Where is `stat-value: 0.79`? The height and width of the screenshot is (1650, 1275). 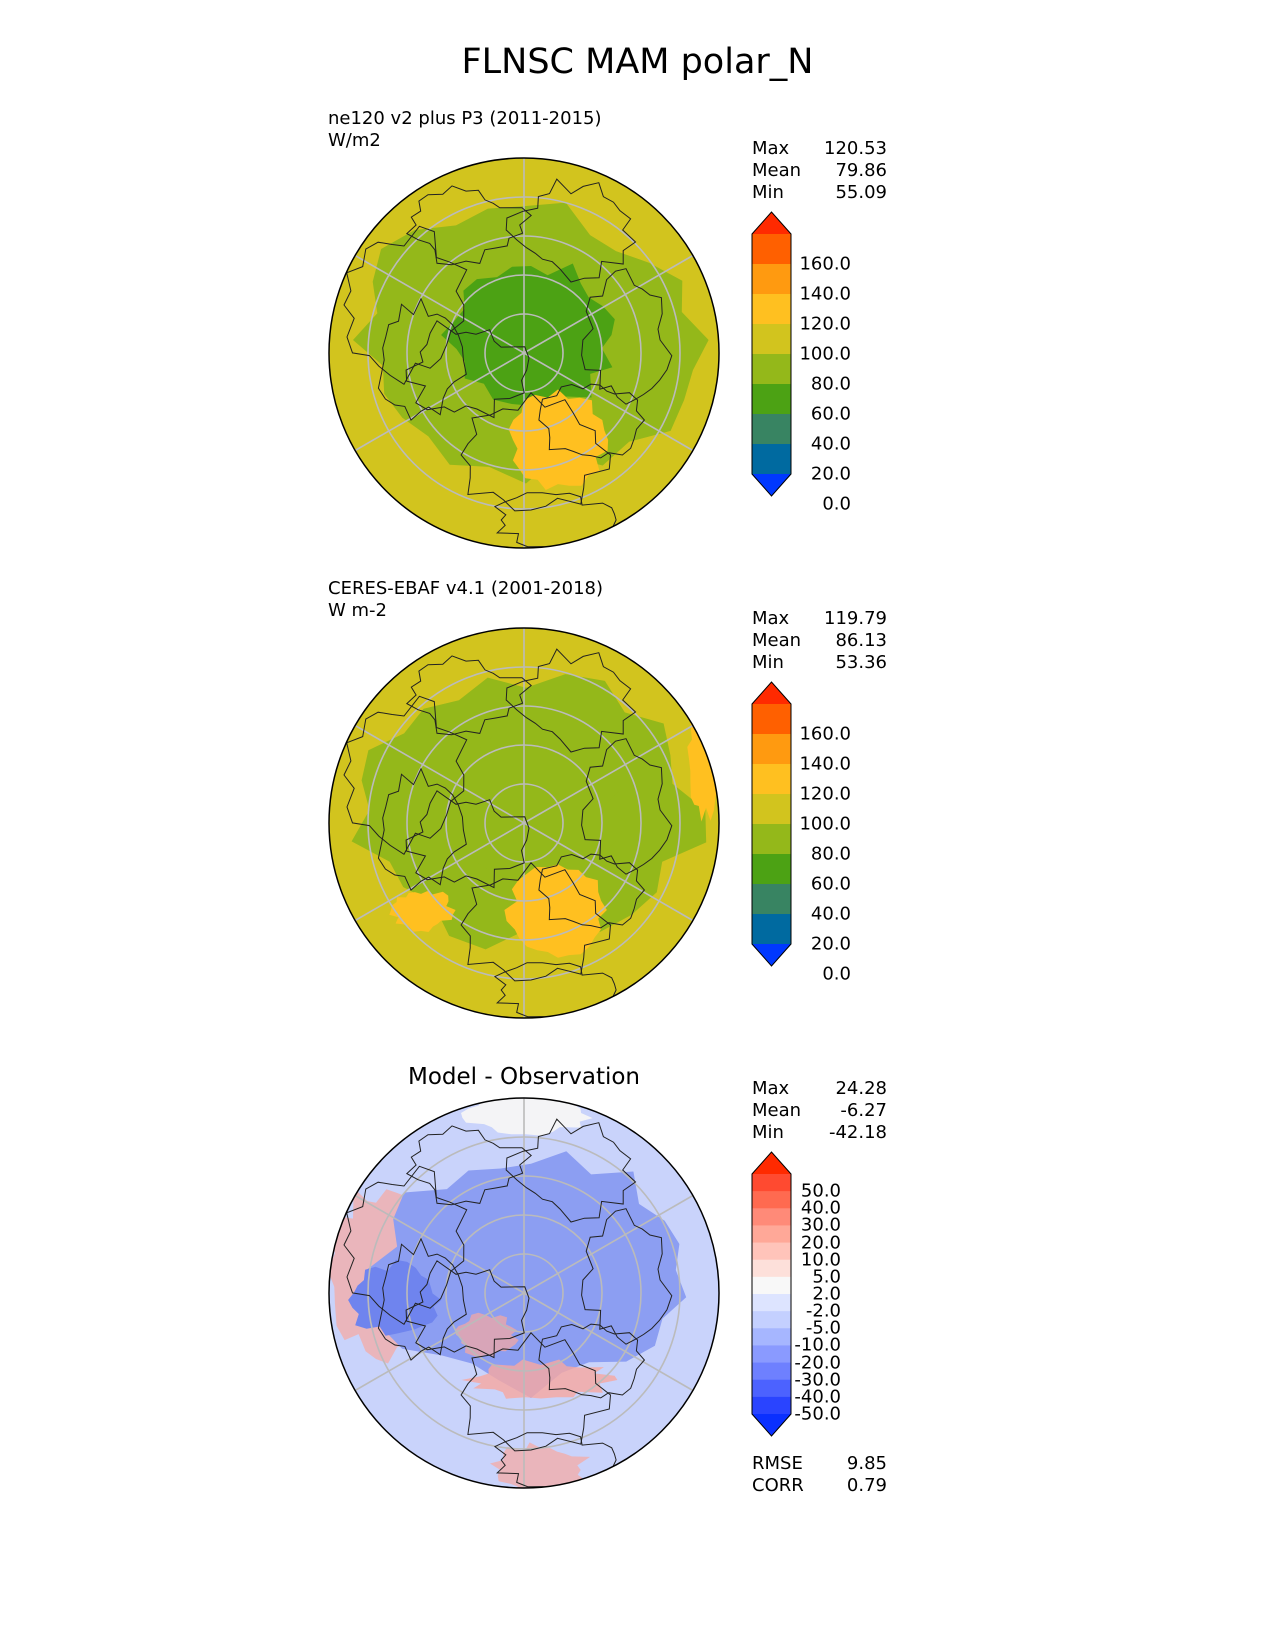
stat-value: 0.79 is located at coordinates (866, 1485).